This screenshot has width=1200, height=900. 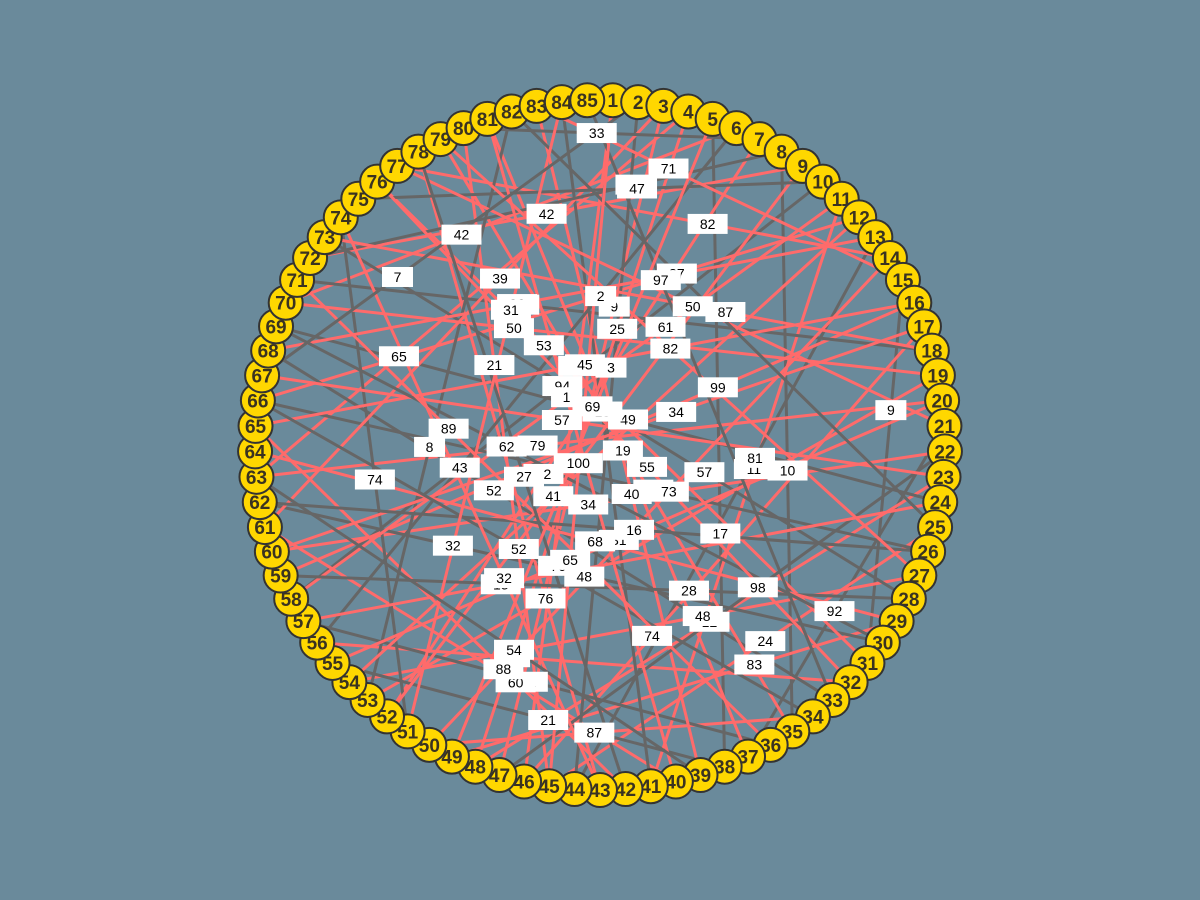 I want to click on node-label: 52, so click(x=386, y=717).